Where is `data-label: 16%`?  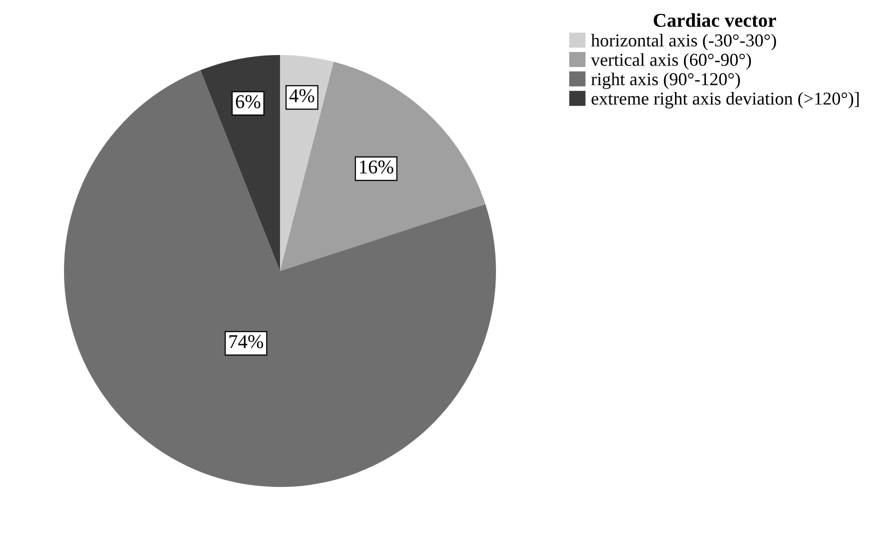 data-label: 16% is located at coordinates (377, 167).